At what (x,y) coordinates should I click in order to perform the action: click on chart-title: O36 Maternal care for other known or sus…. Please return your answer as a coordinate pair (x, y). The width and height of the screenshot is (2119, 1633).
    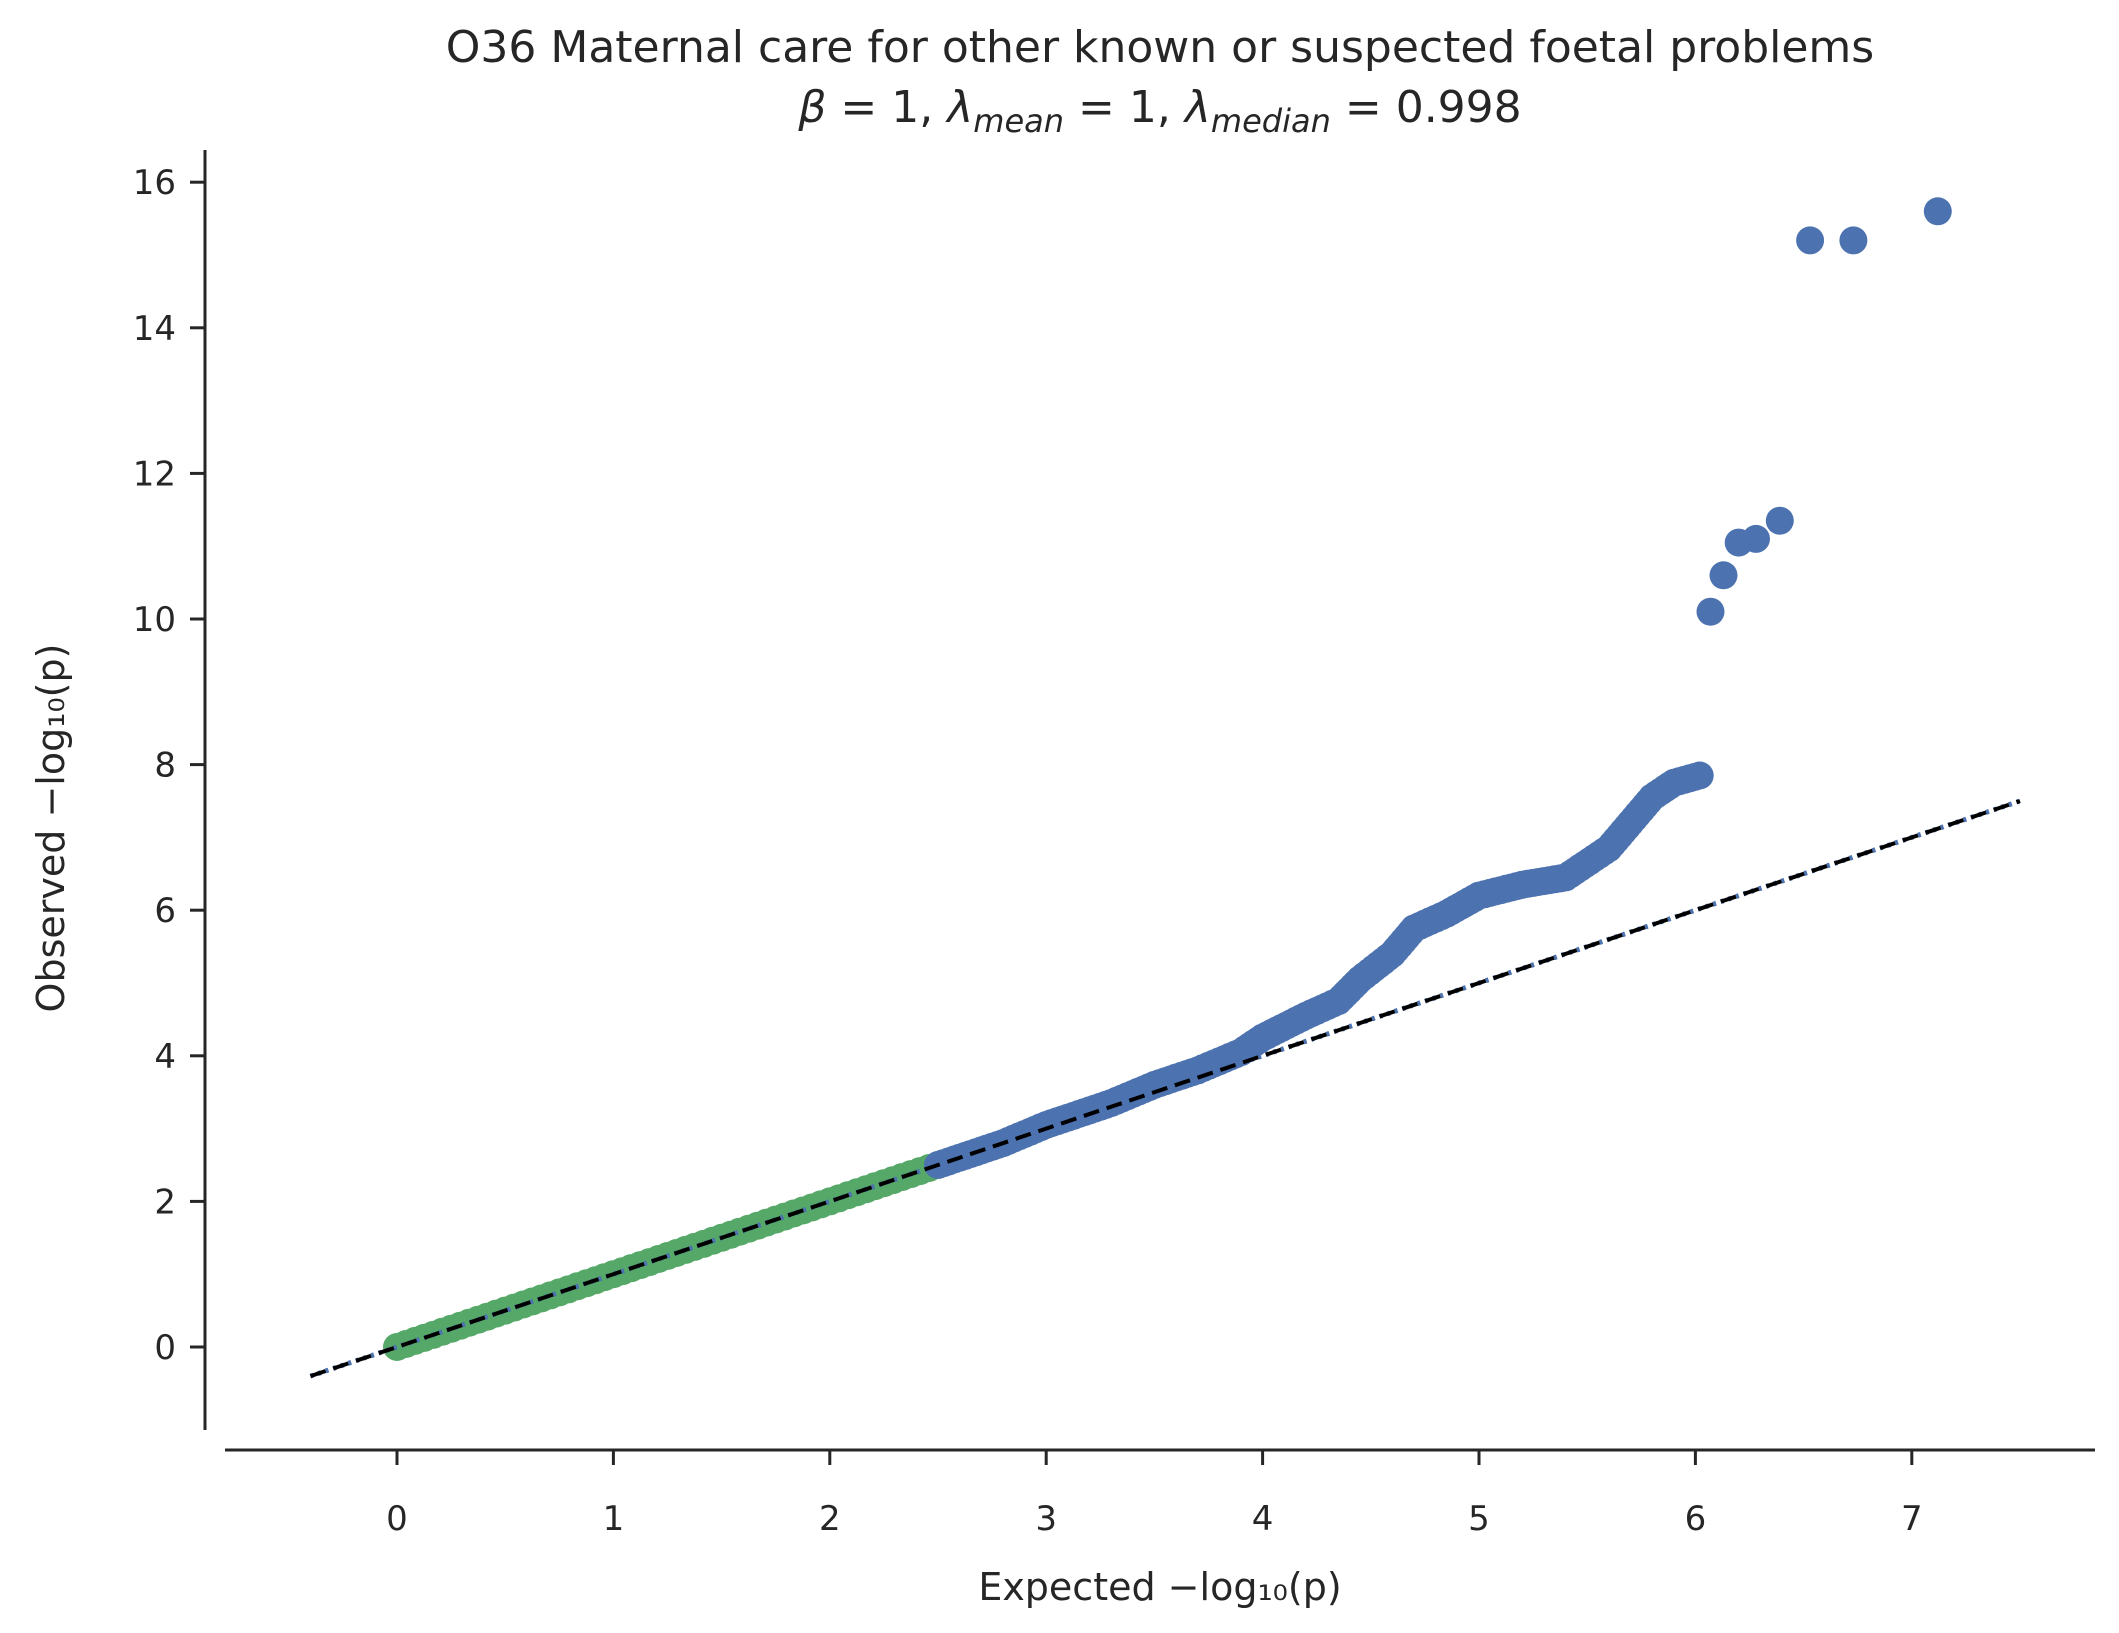
    Looking at the image, I should click on (1160, 47).